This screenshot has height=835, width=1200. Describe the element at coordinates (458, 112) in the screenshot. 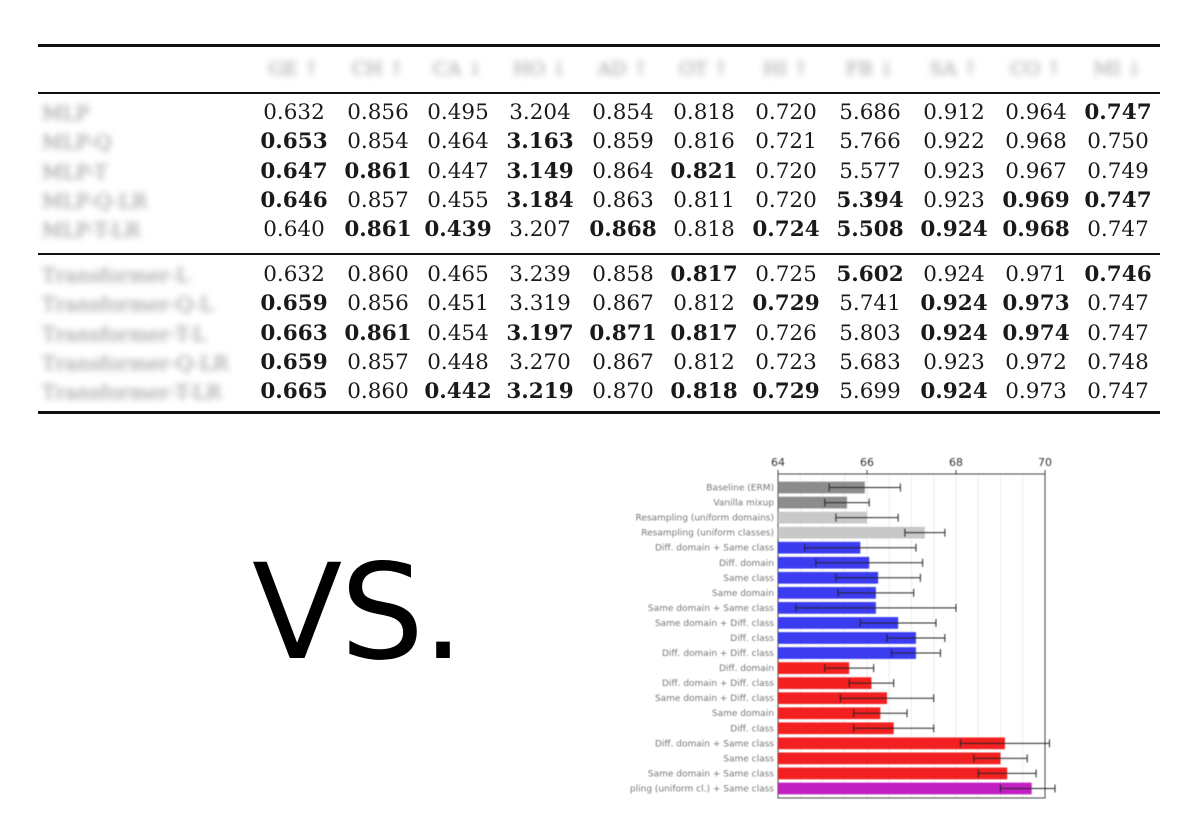

I see `table-cell: 0.495` at that location.